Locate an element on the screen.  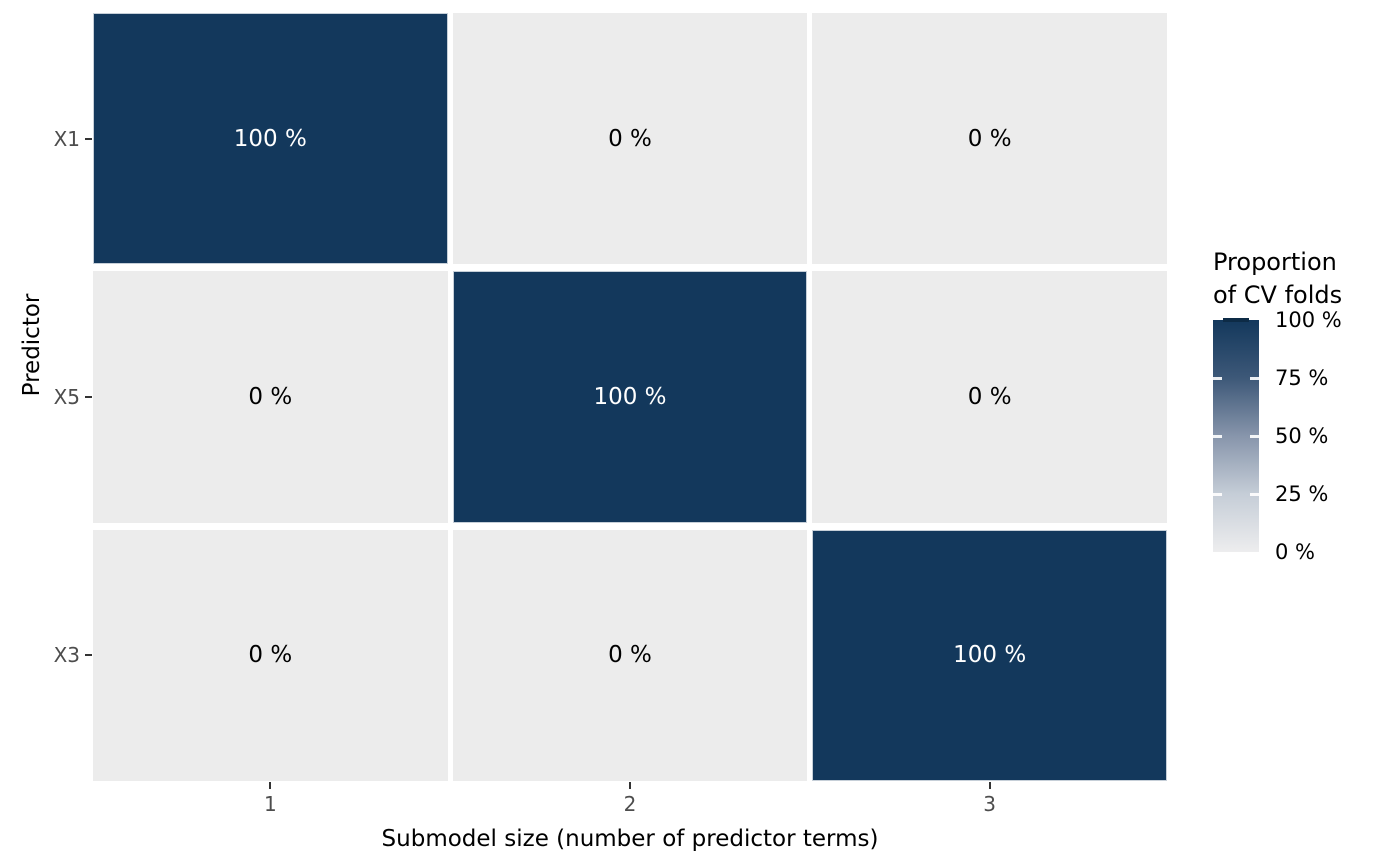
legend-label-75: 75 % is located at coordinates (1302, 378).